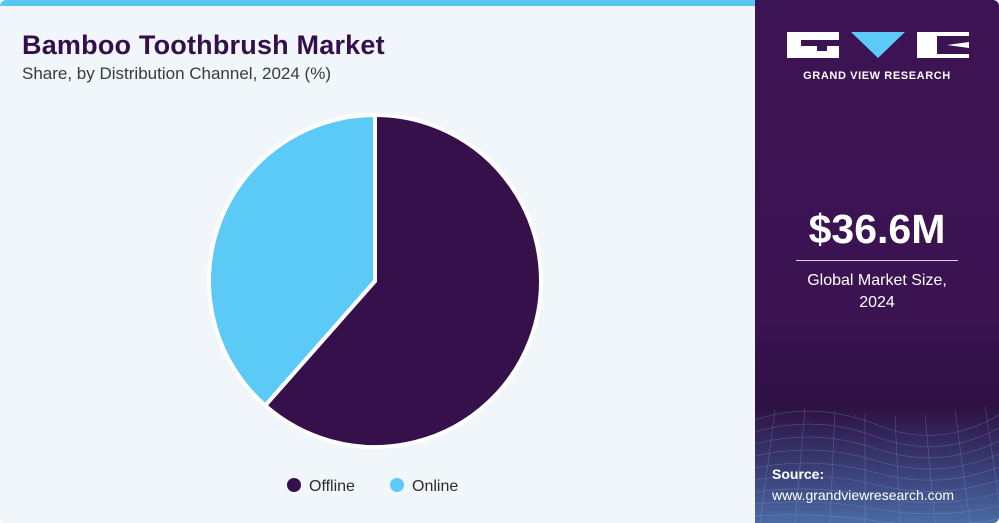 This screenshot has height=523, width=999. Describe the element at coordinates (877, 229) in the screenshot. I see `market-size-value: $36.6M` at that location.